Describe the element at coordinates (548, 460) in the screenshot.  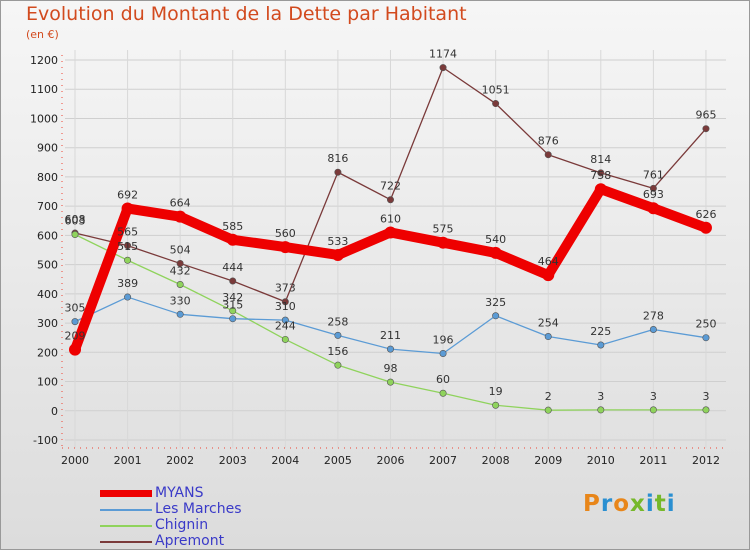
I see `x-tick-label: 2009` at that location.